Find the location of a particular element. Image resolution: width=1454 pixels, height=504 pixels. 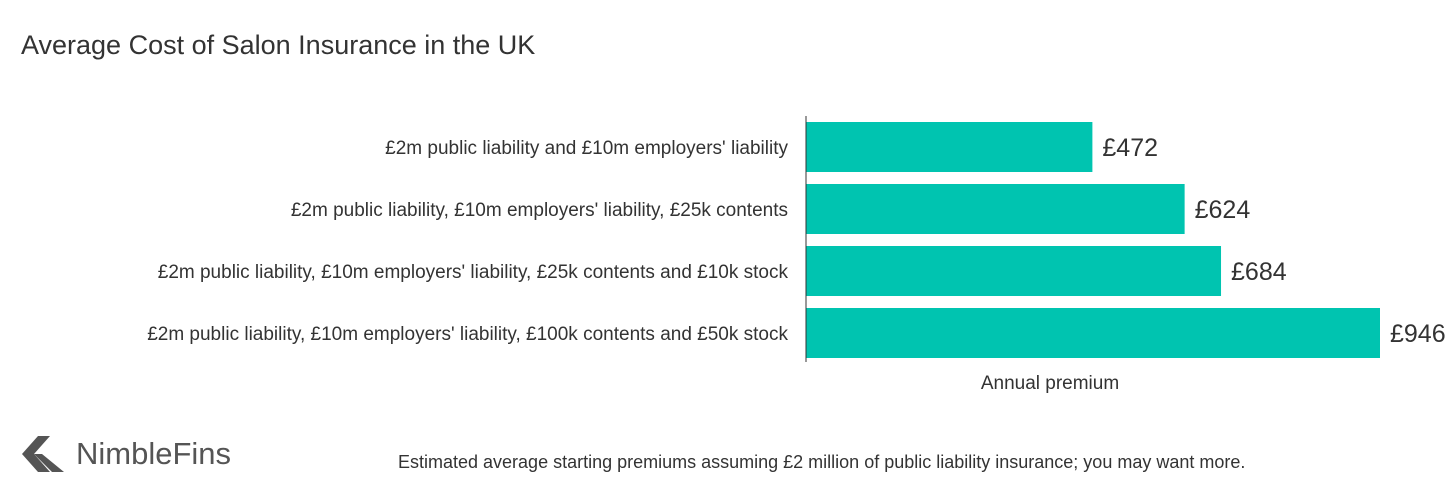

value-labels-group: £472 £624 £684 £946 is located at coordinates (1273, 241).